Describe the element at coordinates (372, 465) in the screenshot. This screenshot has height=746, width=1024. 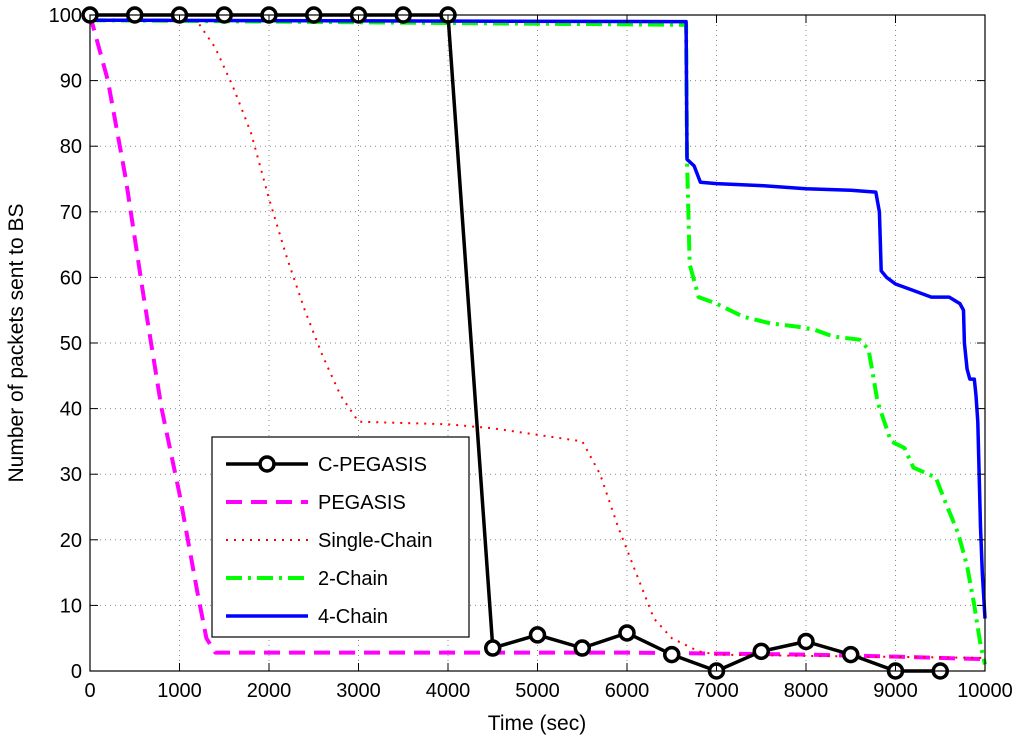
I see `legend-label: C-PEGASIS` at that location.